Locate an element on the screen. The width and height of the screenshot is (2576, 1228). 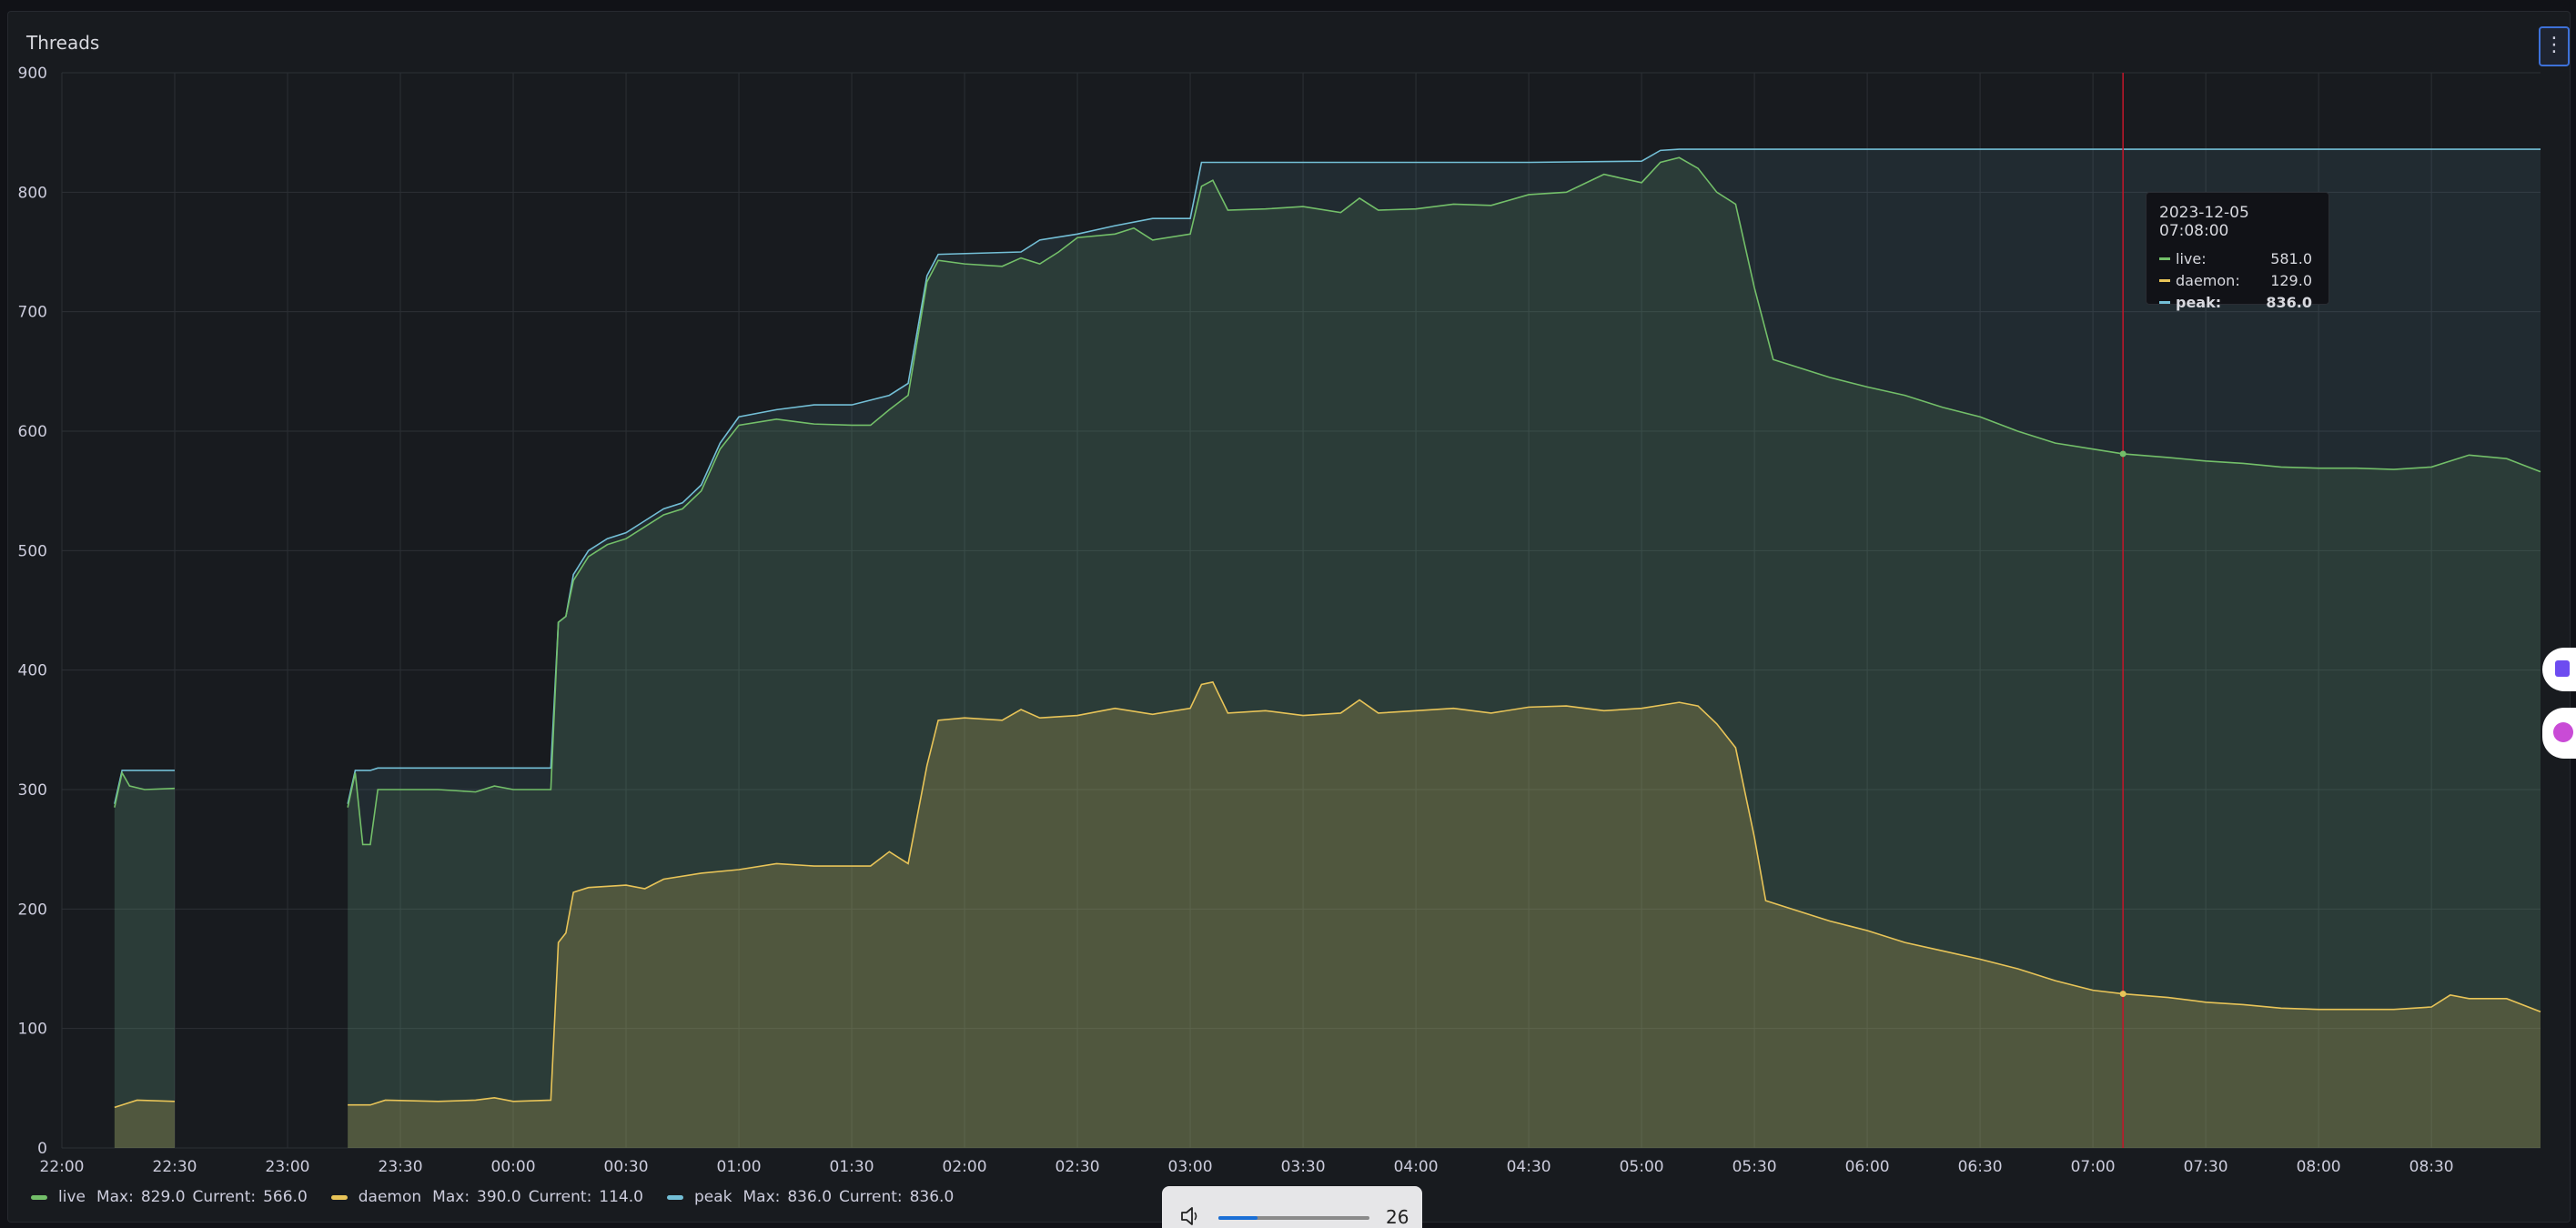
x-tick-label: 08:30 is located at coordinates (2432, 1167).